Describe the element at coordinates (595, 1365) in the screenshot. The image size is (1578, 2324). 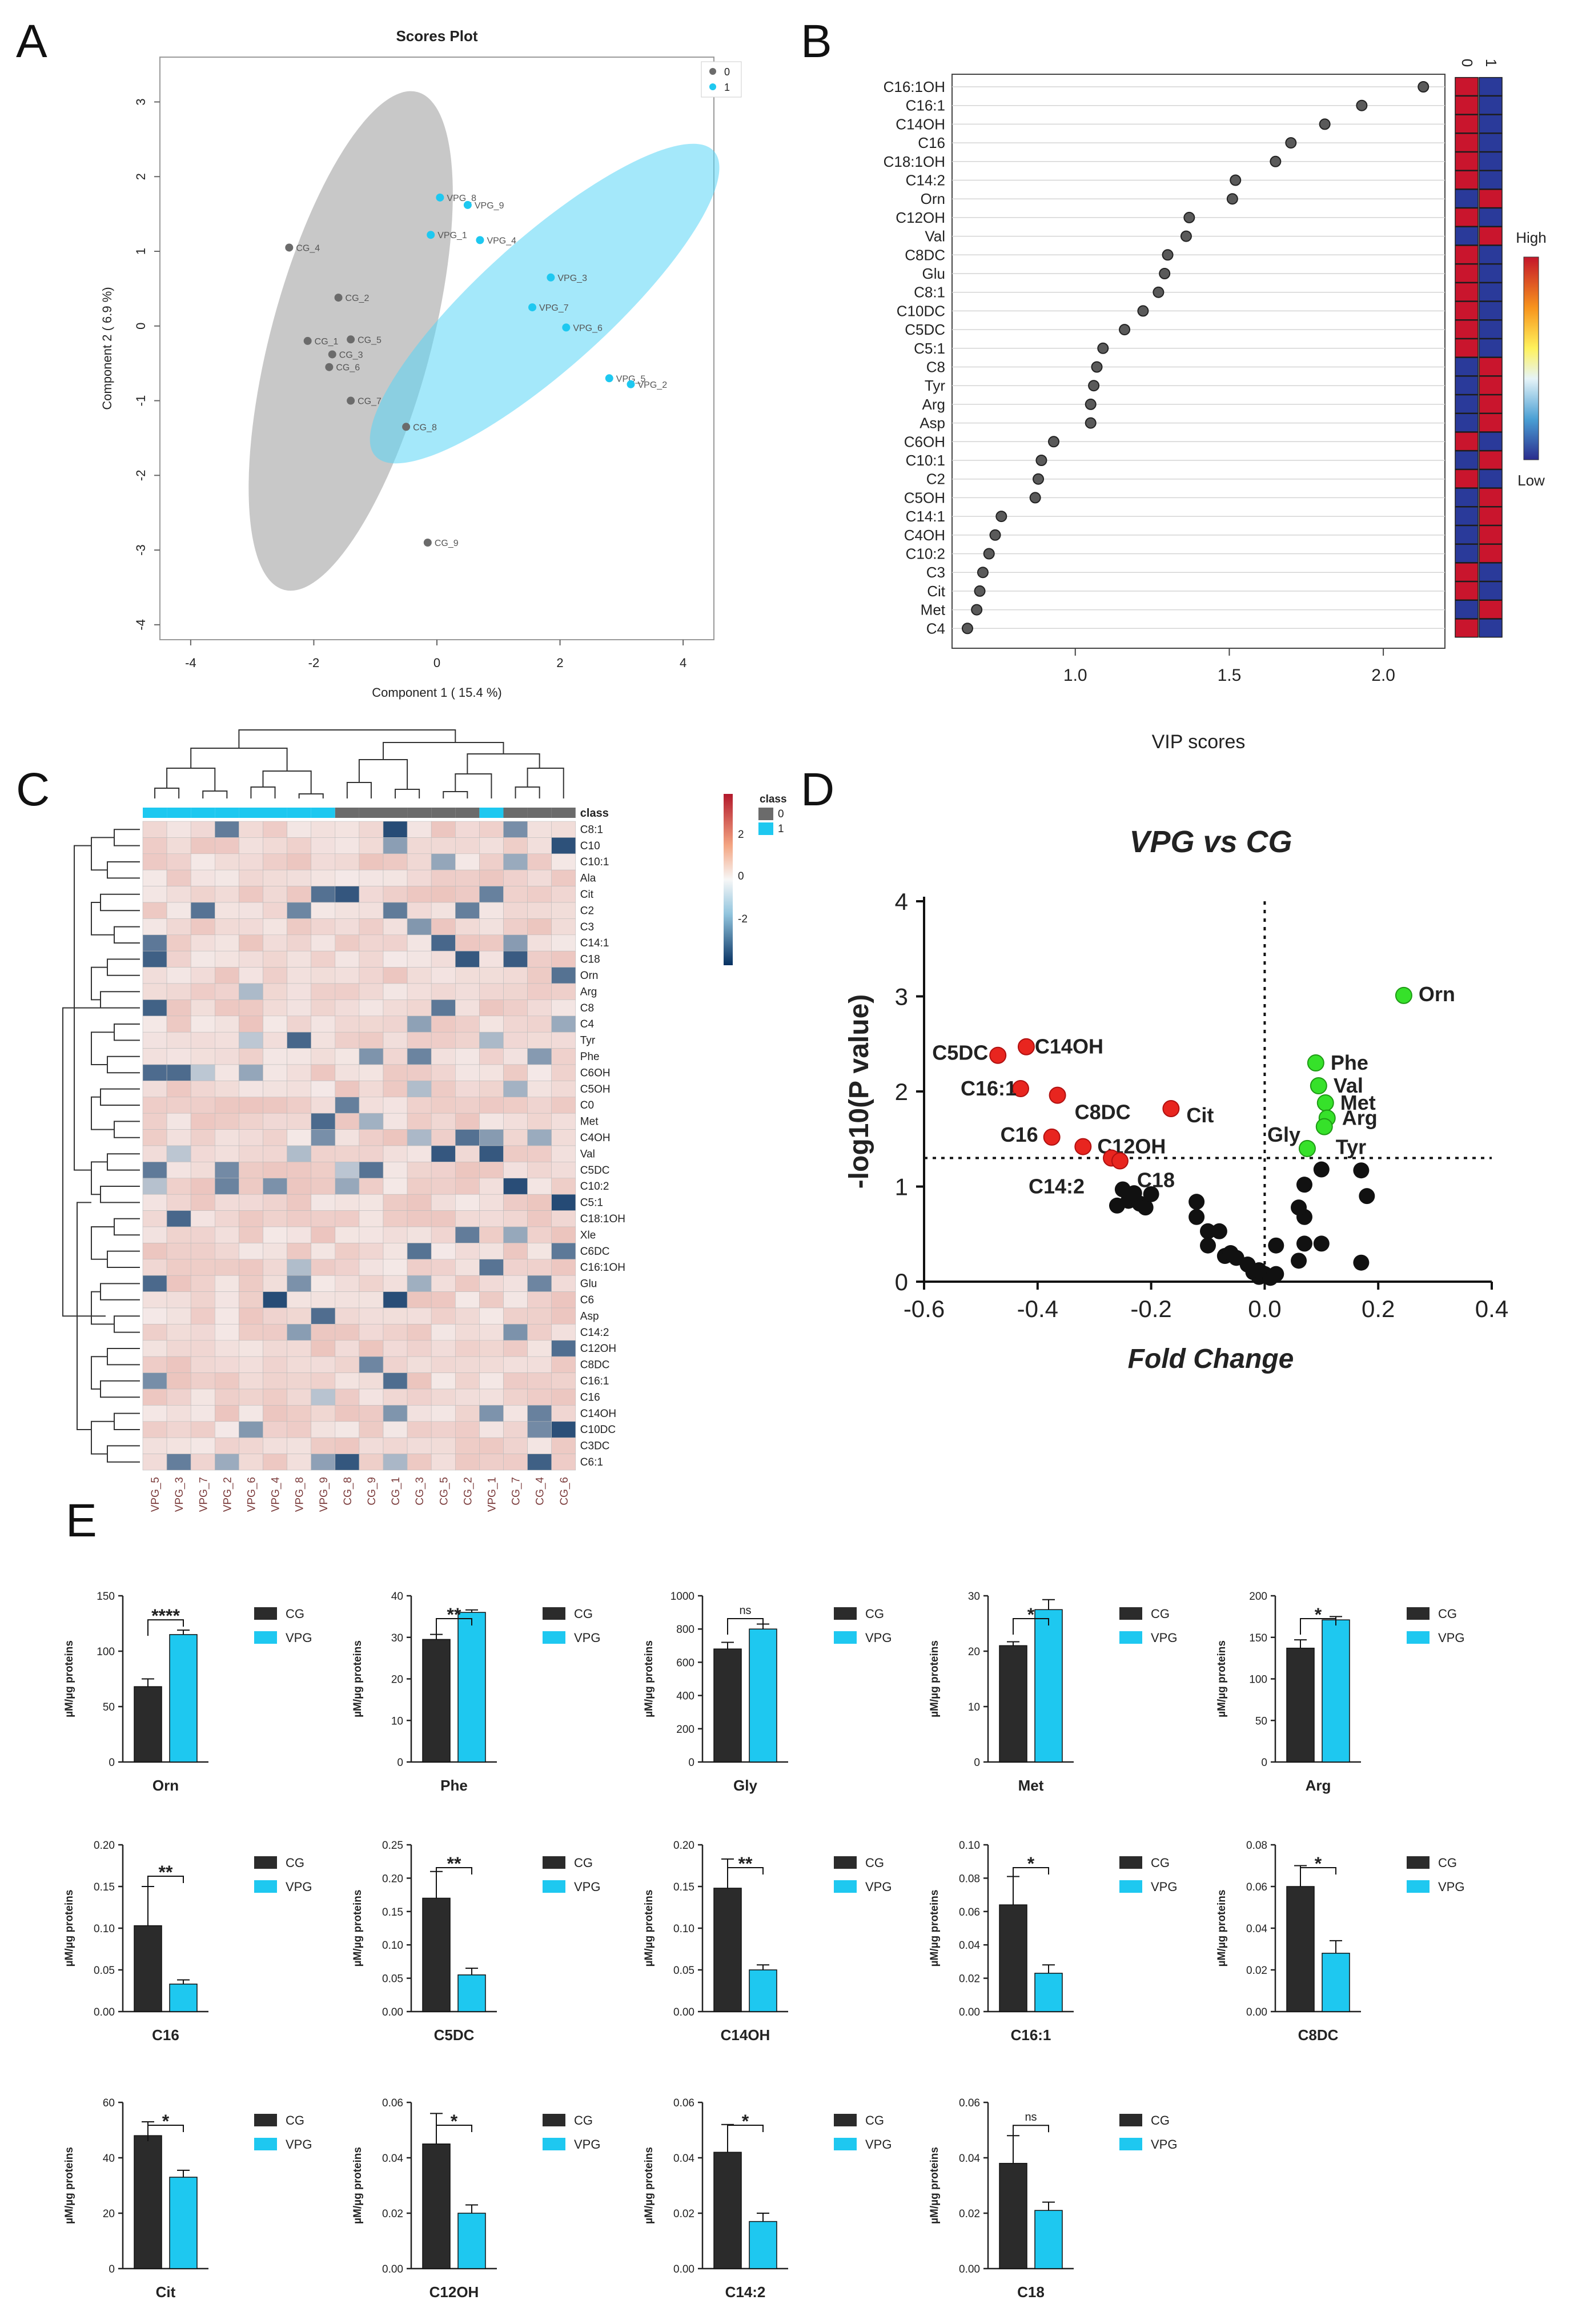
I see `heat-row-label: C8DC` at that location.